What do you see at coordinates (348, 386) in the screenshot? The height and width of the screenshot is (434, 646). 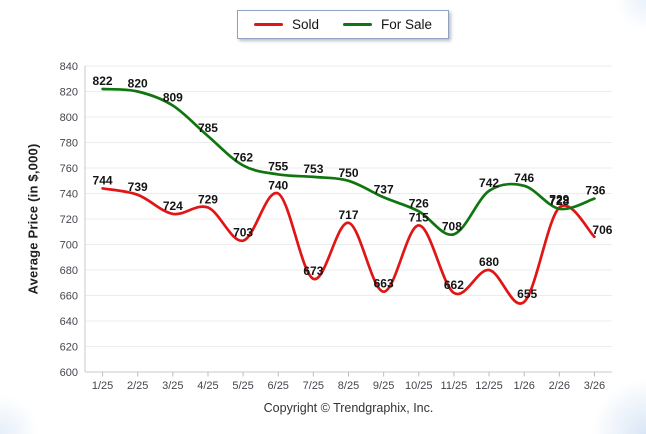 I see `x-tick-label: 8/25` at bounding box center [348, 386].